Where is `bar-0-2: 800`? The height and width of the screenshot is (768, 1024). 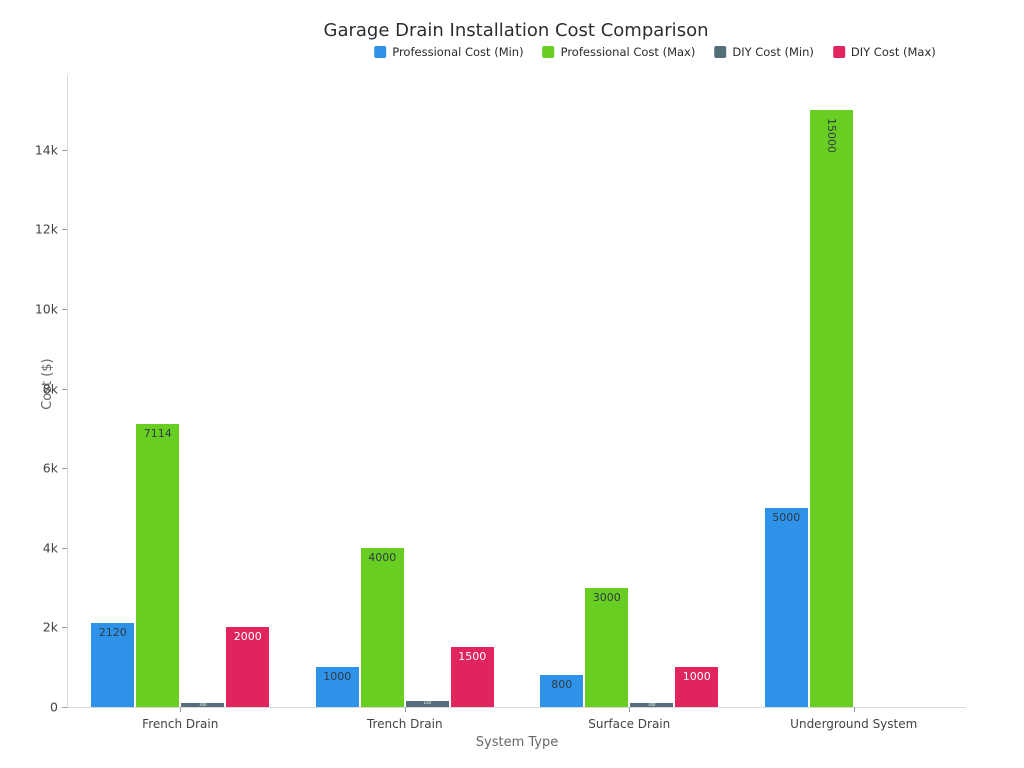 bar-0-2: 800 is located at coordinates (562, 691).